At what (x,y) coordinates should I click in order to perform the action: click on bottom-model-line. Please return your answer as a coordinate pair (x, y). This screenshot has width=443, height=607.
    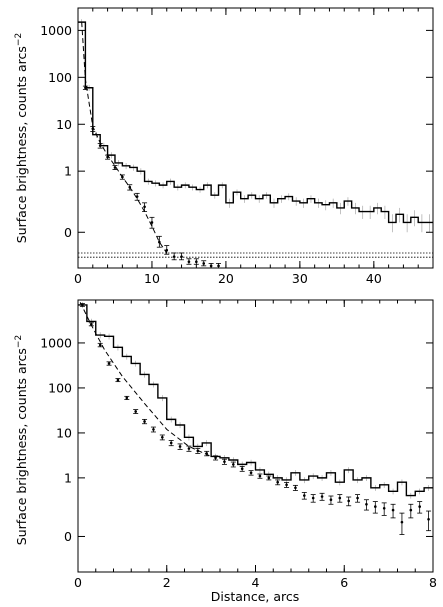
    Looking at the image, I should click on (145, 379).